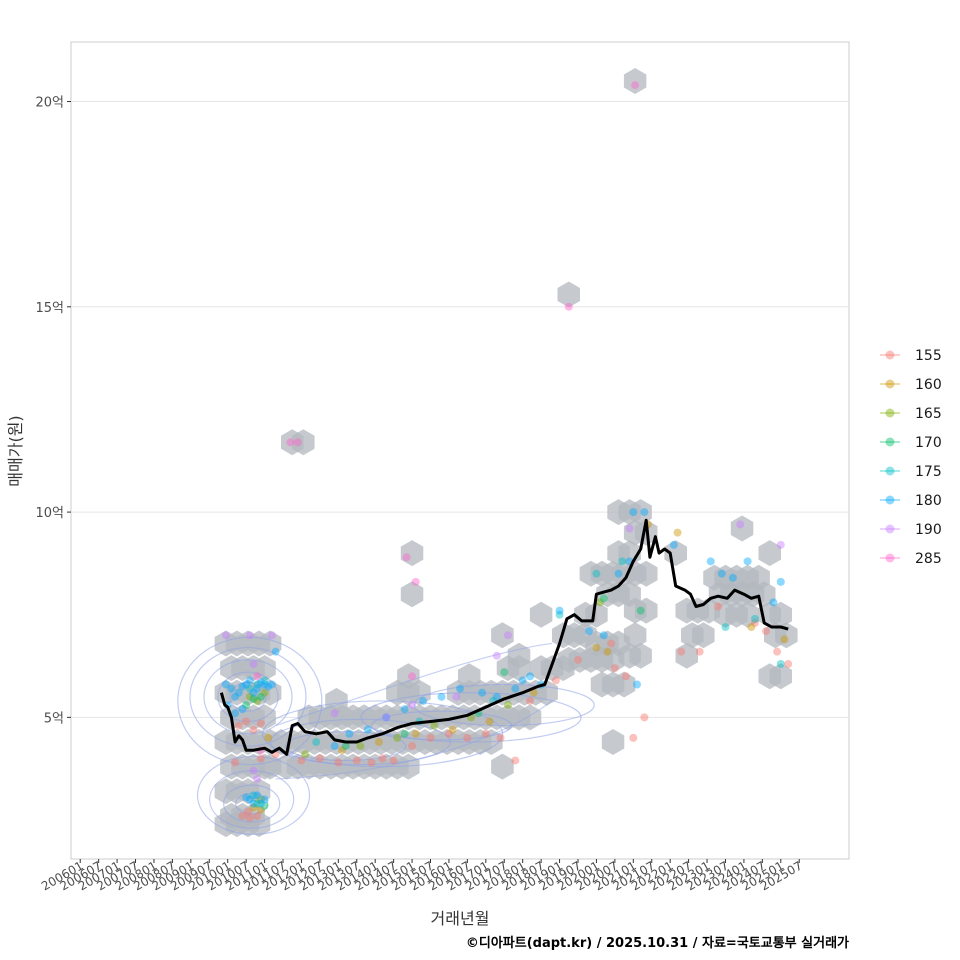 This screenshot has width=960, height=960. What do you see at coordinates (49, 308) in the screenshot?
I see `y-tick-label: 15억` at bounding box center [49, 308].